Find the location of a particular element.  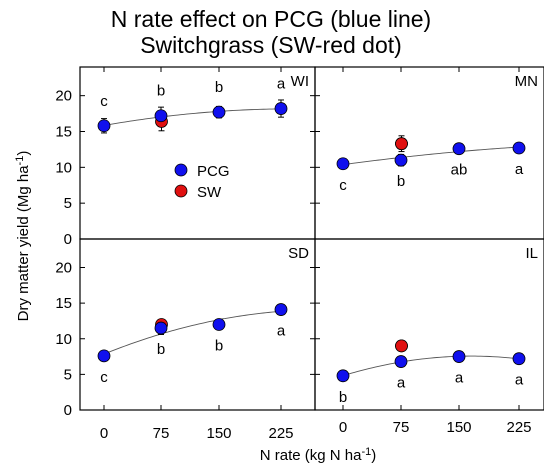

legend-label-pcg: PCG is located at coordinates (213, 171).